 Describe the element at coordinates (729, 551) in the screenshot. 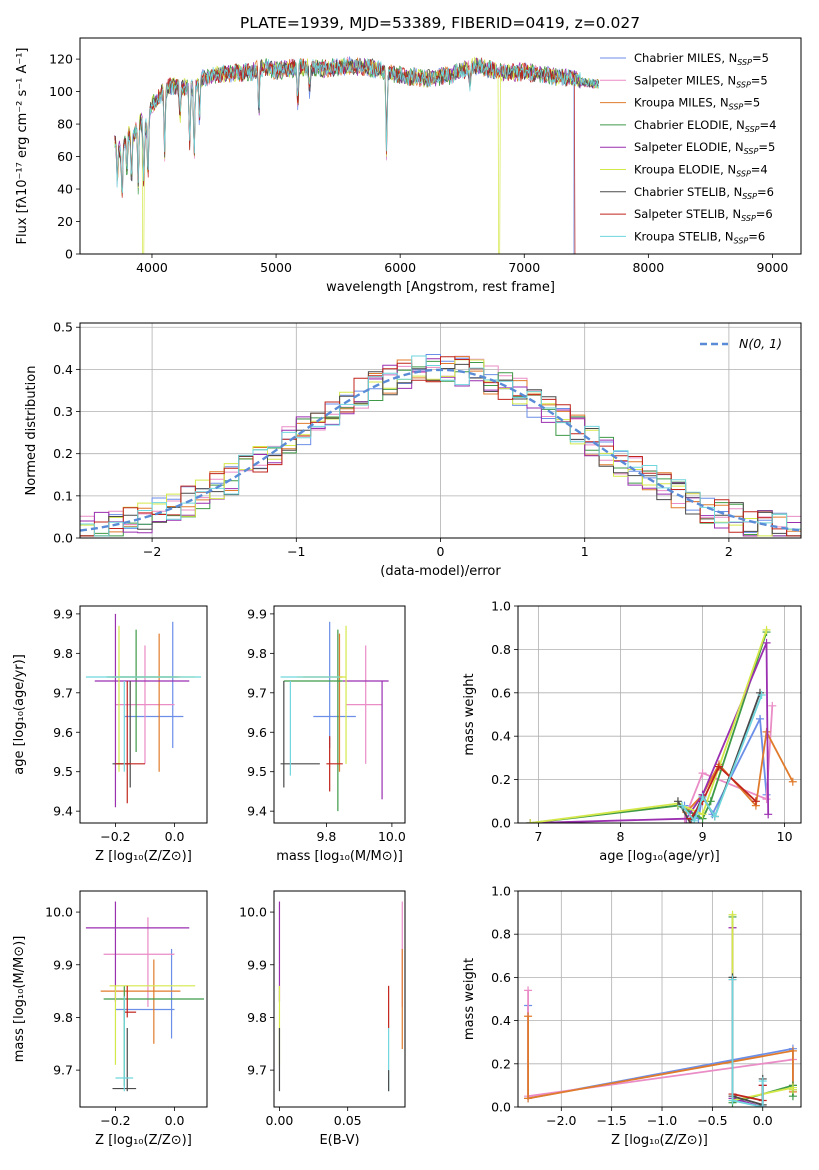

I see `x-tick-label: 2` at that location.